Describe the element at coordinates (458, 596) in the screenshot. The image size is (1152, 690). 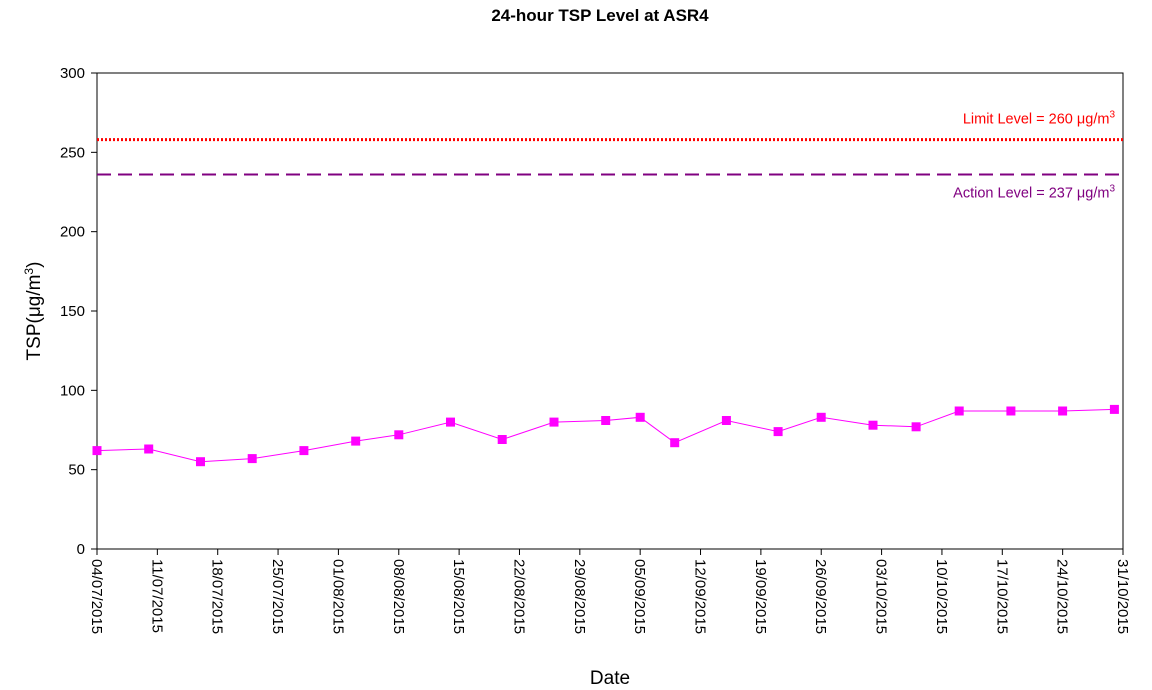
I see `x-tick-label: 15/08/2015` at that location.